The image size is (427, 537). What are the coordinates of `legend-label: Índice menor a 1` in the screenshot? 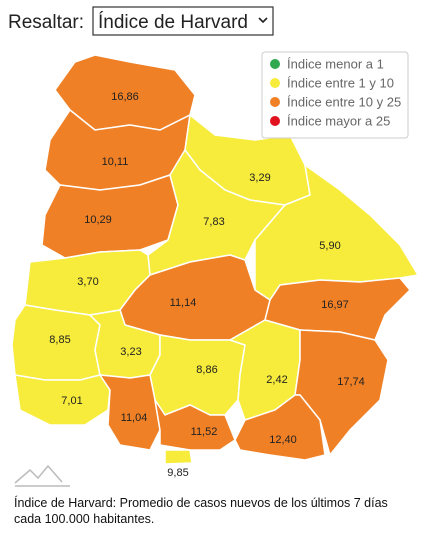 It's located at (335, 64).